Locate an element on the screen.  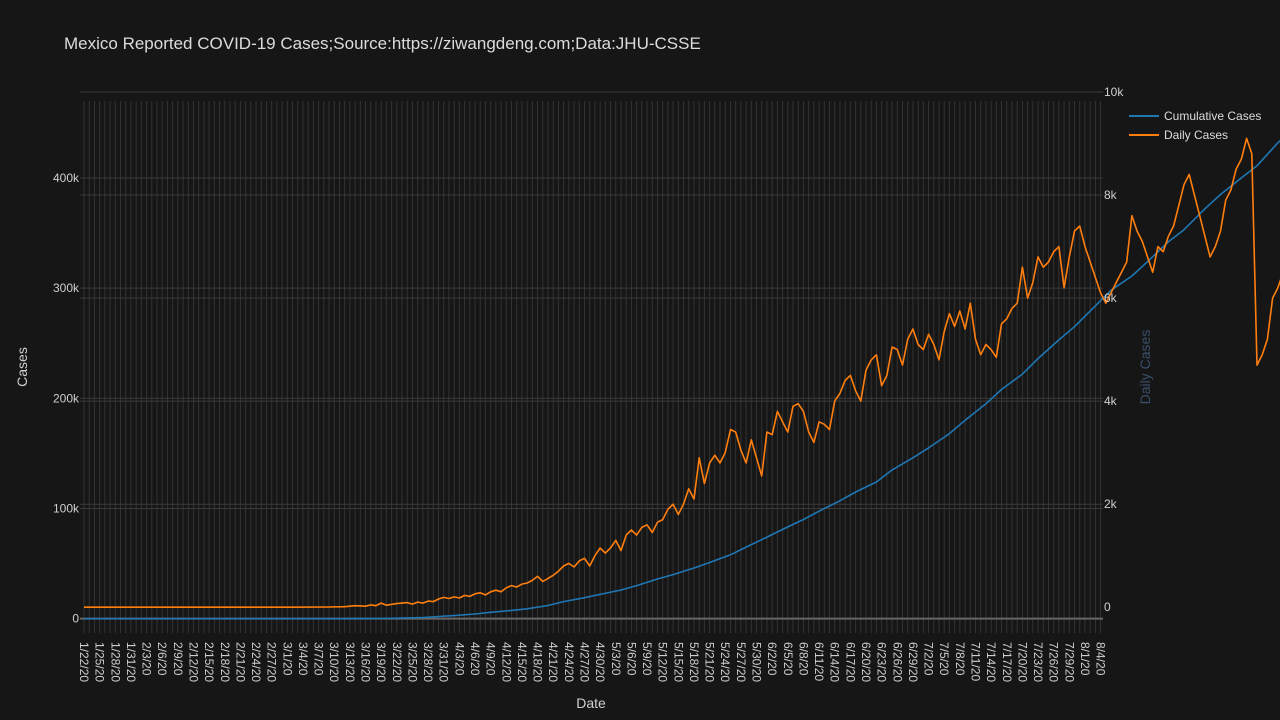
x-tick-label: 3/13/20 is located at coordinates (350, 662).